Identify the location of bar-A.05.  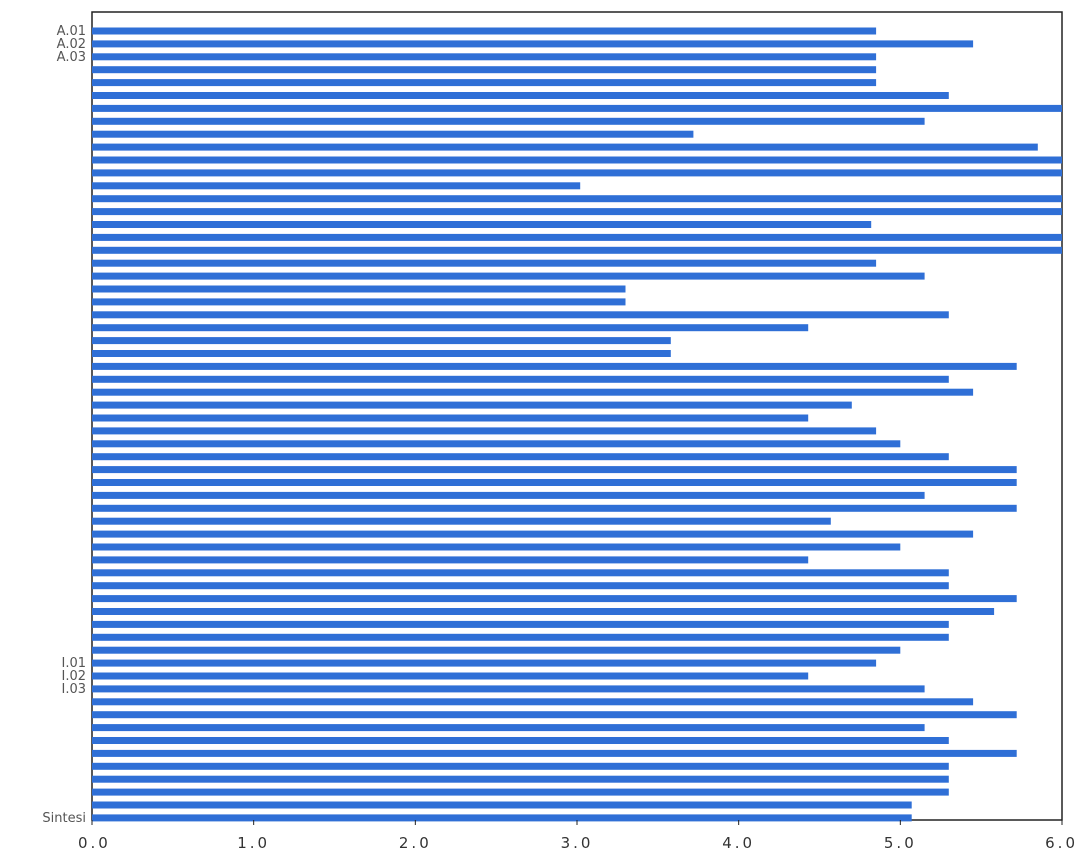
(484, 83).